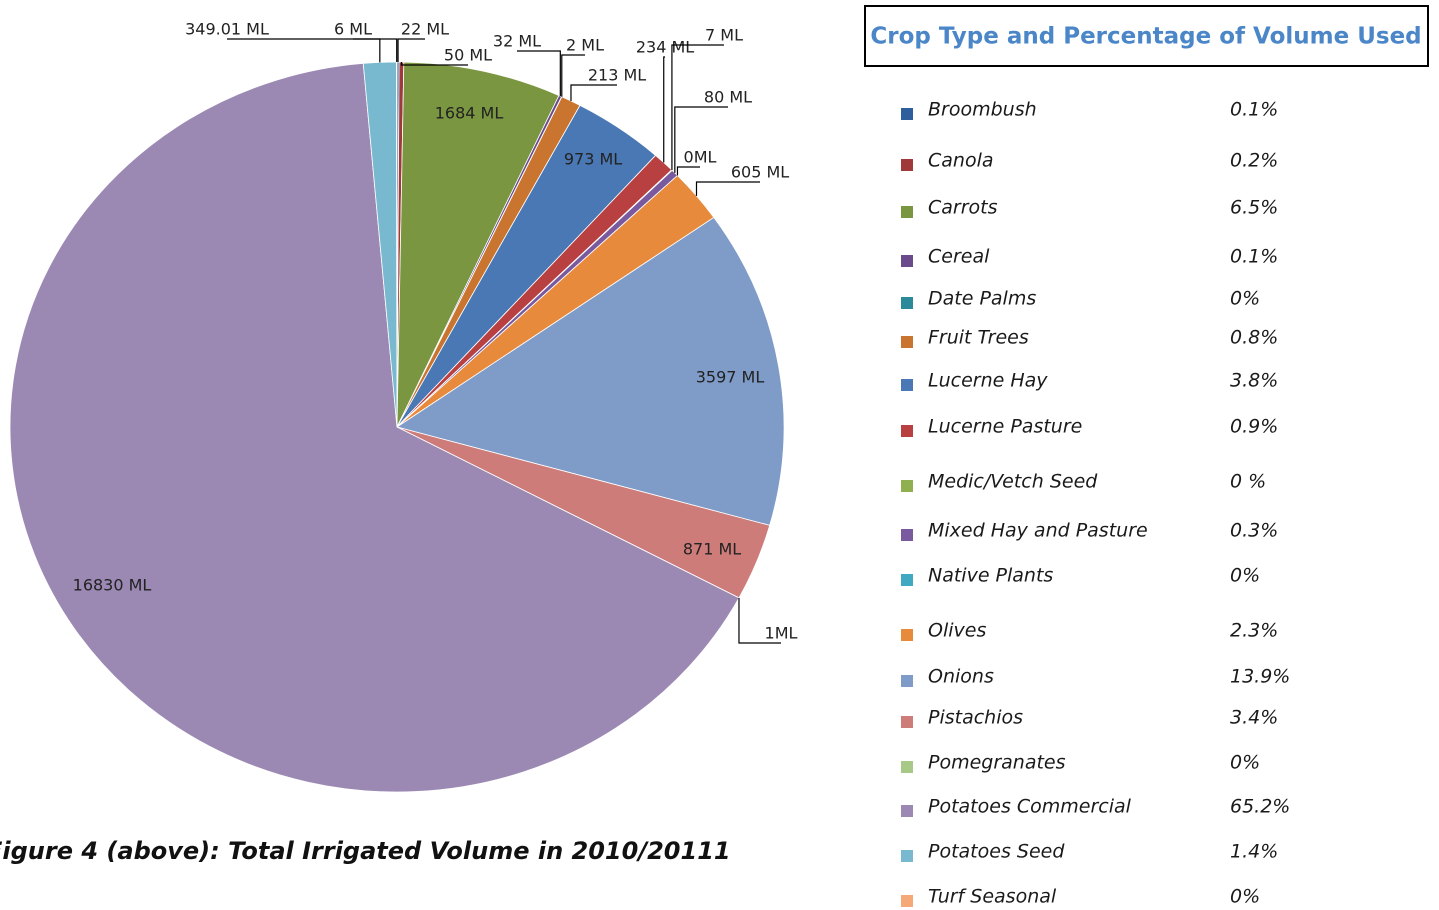  What do you see at coordinates (469, 113) in the screenshot?
I see `data-label: 1684 ML` at bounding box center [469, 113].